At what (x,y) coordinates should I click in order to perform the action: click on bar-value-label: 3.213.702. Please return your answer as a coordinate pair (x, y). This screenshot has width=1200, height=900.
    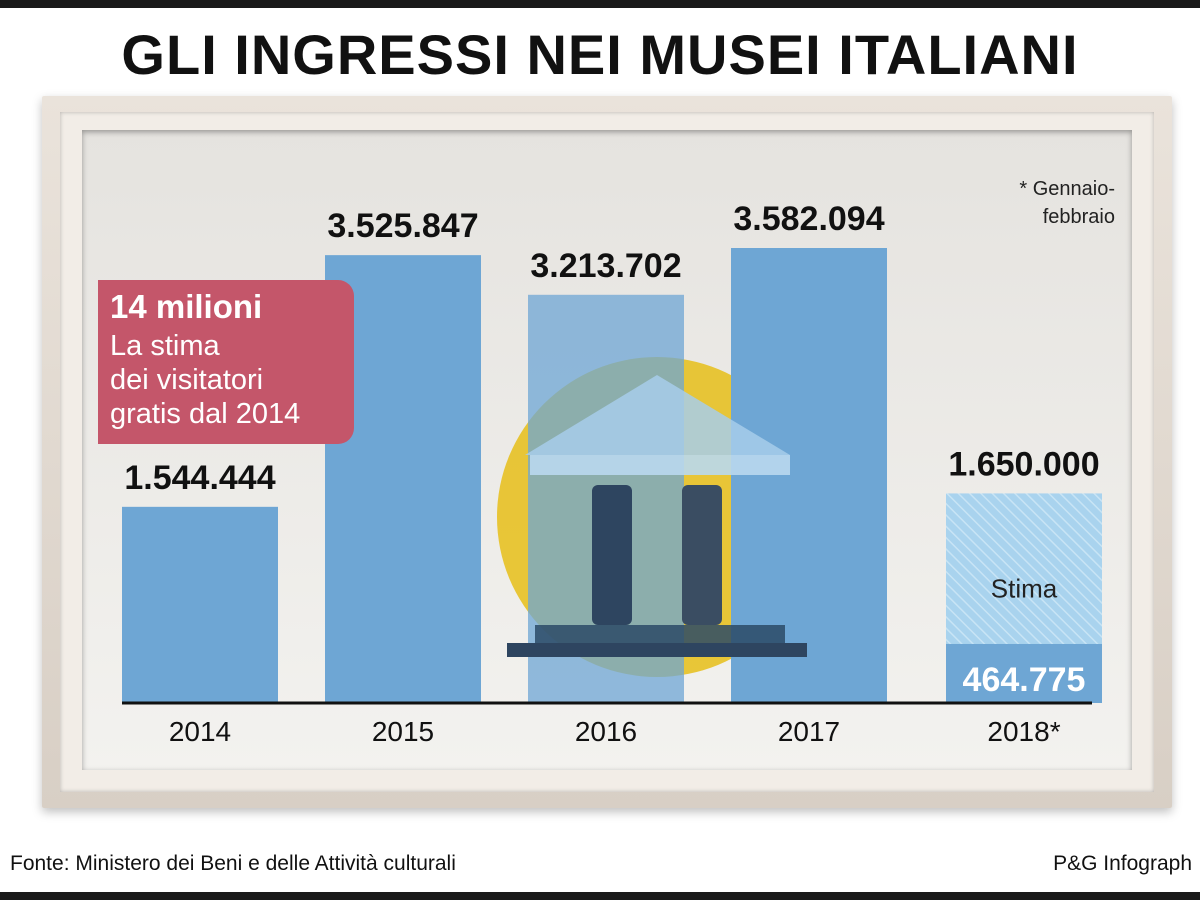
    Looking at the image, I should click on (605, 266).